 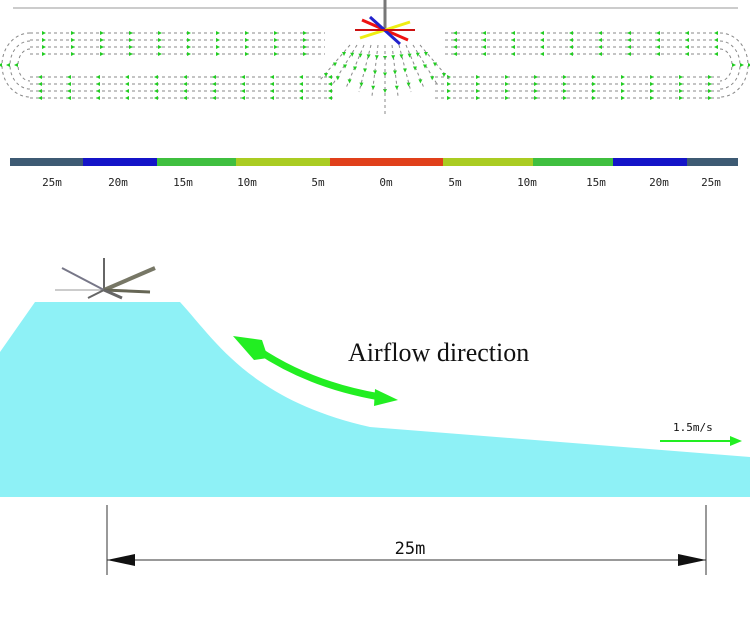 What do you see at coordinates (410, 549) in the screenshot?
I see `distance-label: 25m` at bounding box center [410, 549].